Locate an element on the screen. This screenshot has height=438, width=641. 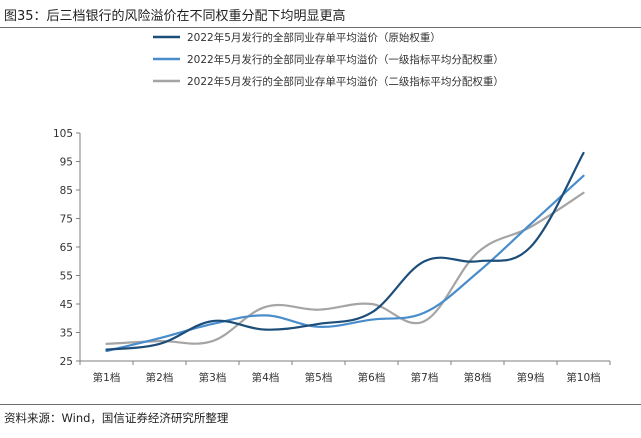
bottom-divider is located at coordinates (320, 404).